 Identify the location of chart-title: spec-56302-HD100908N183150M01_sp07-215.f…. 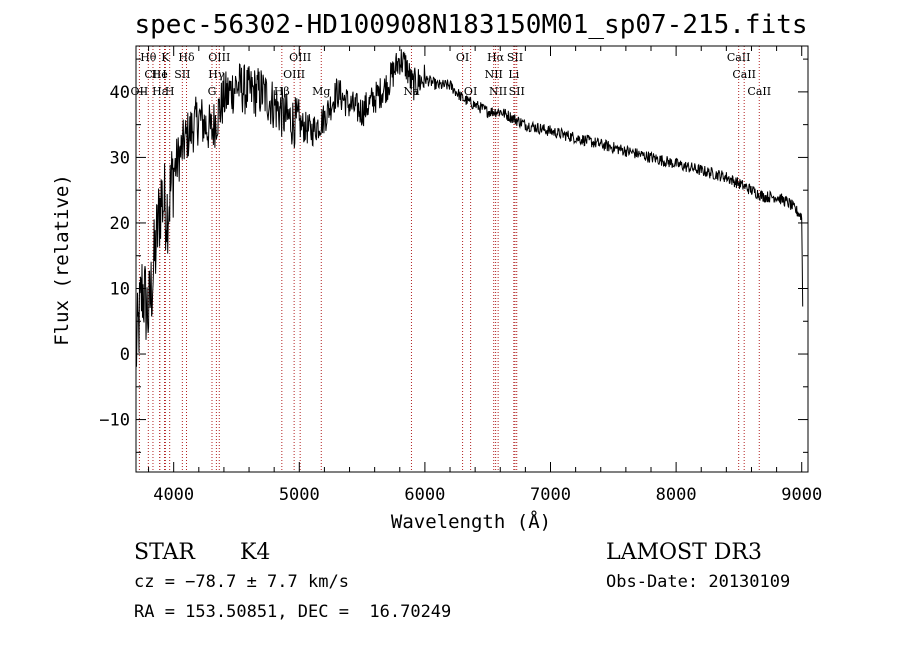
(470, 25).